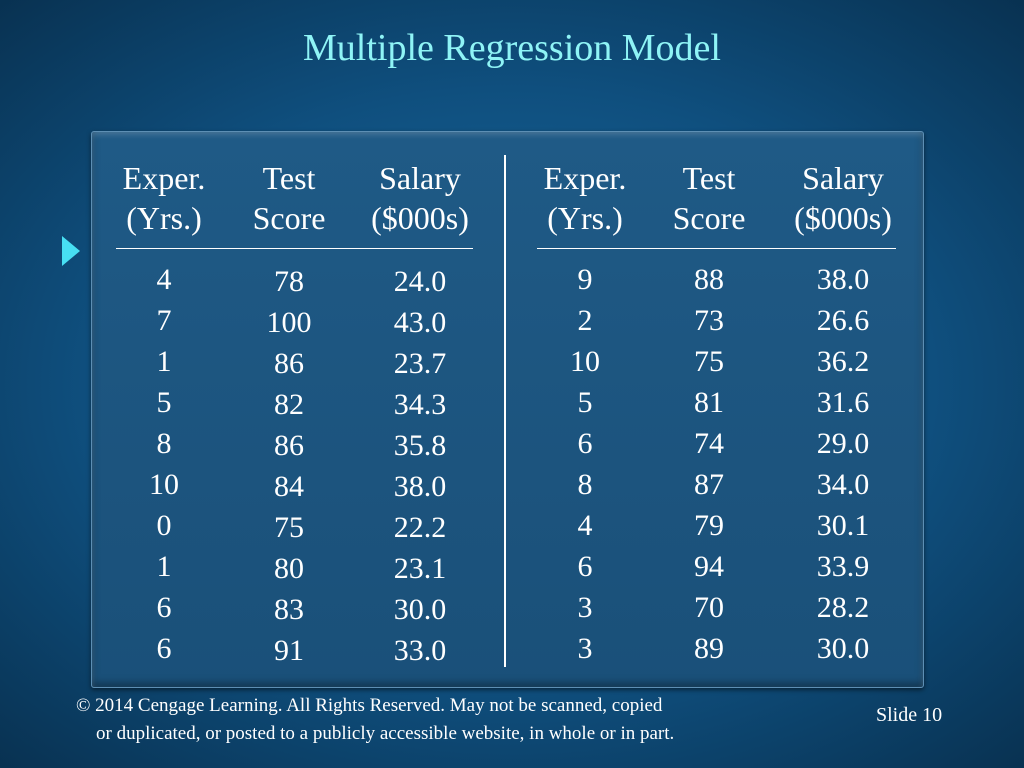  Describe the element at coordinates (709, 443) in the screenshot. I see `table-cell: 74` at that location.